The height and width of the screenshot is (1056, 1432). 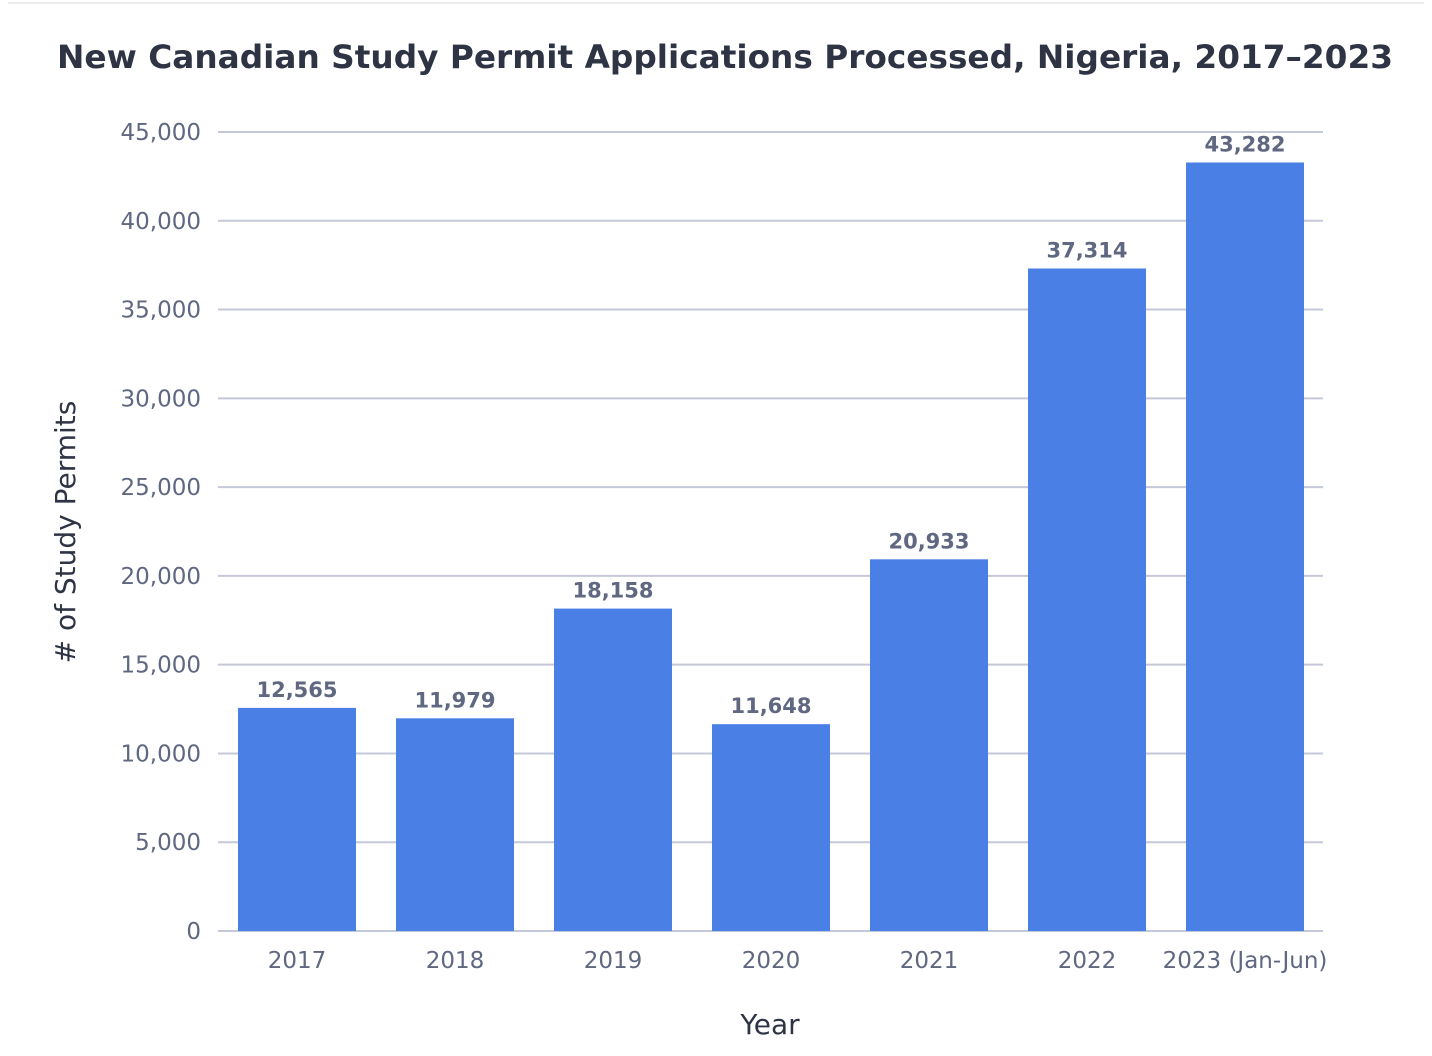 What do you see at coordinates (613, 769) in the screenshot?
I see `bar-2019` at bounding box center [613, 769].